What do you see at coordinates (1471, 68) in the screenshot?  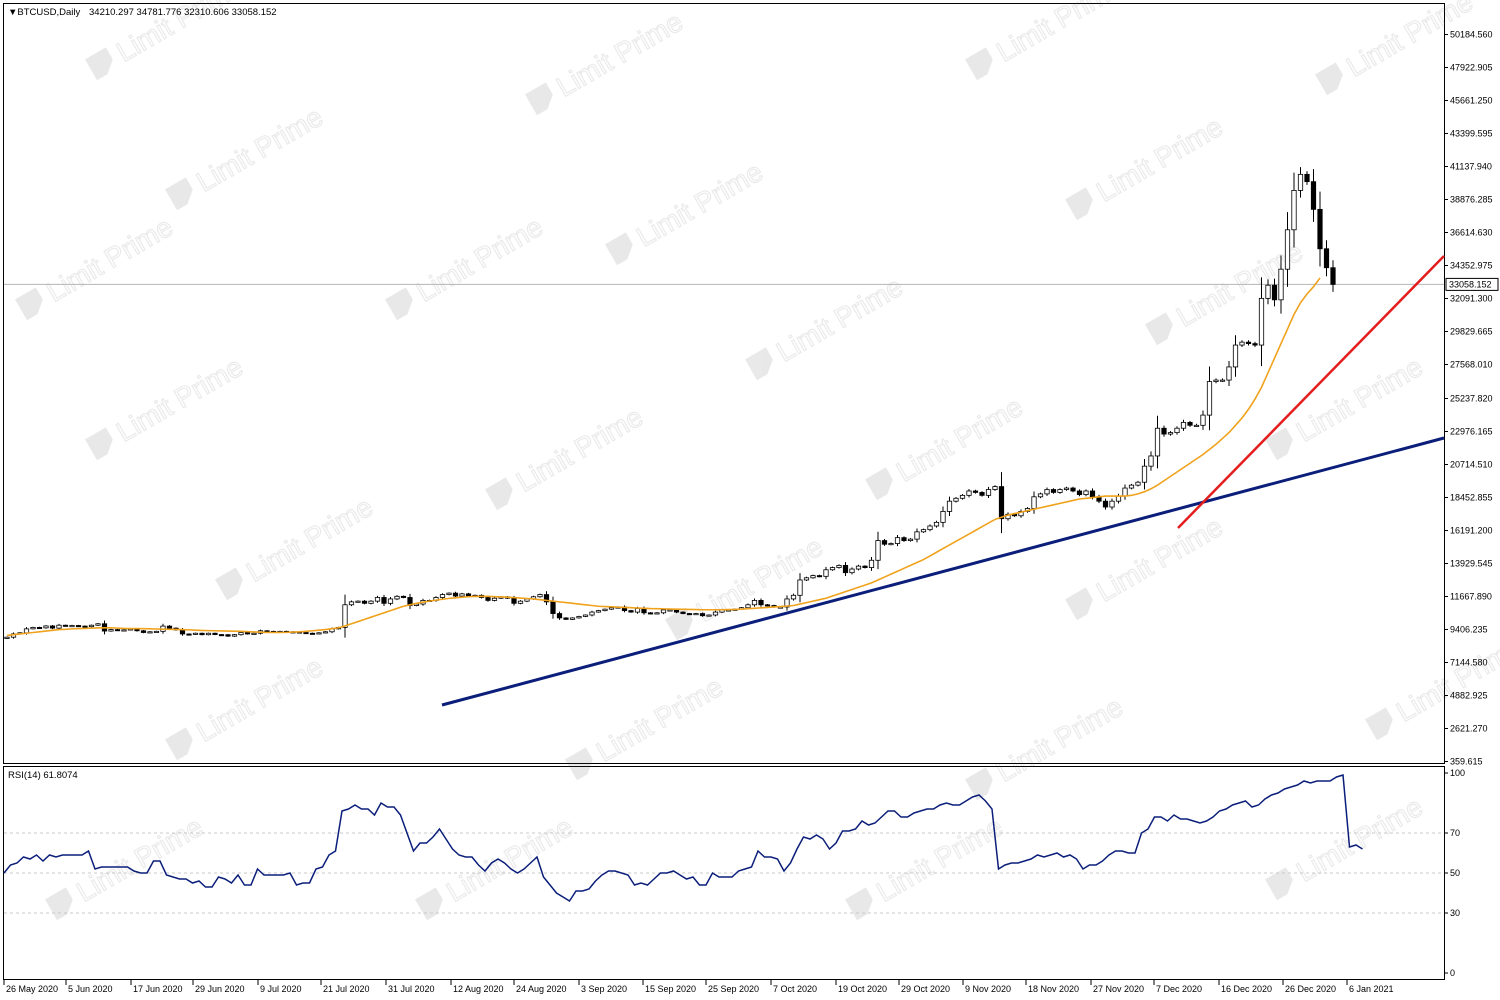 I see `price-axis-label: 47922.905` at bounding box center [1471, 68].